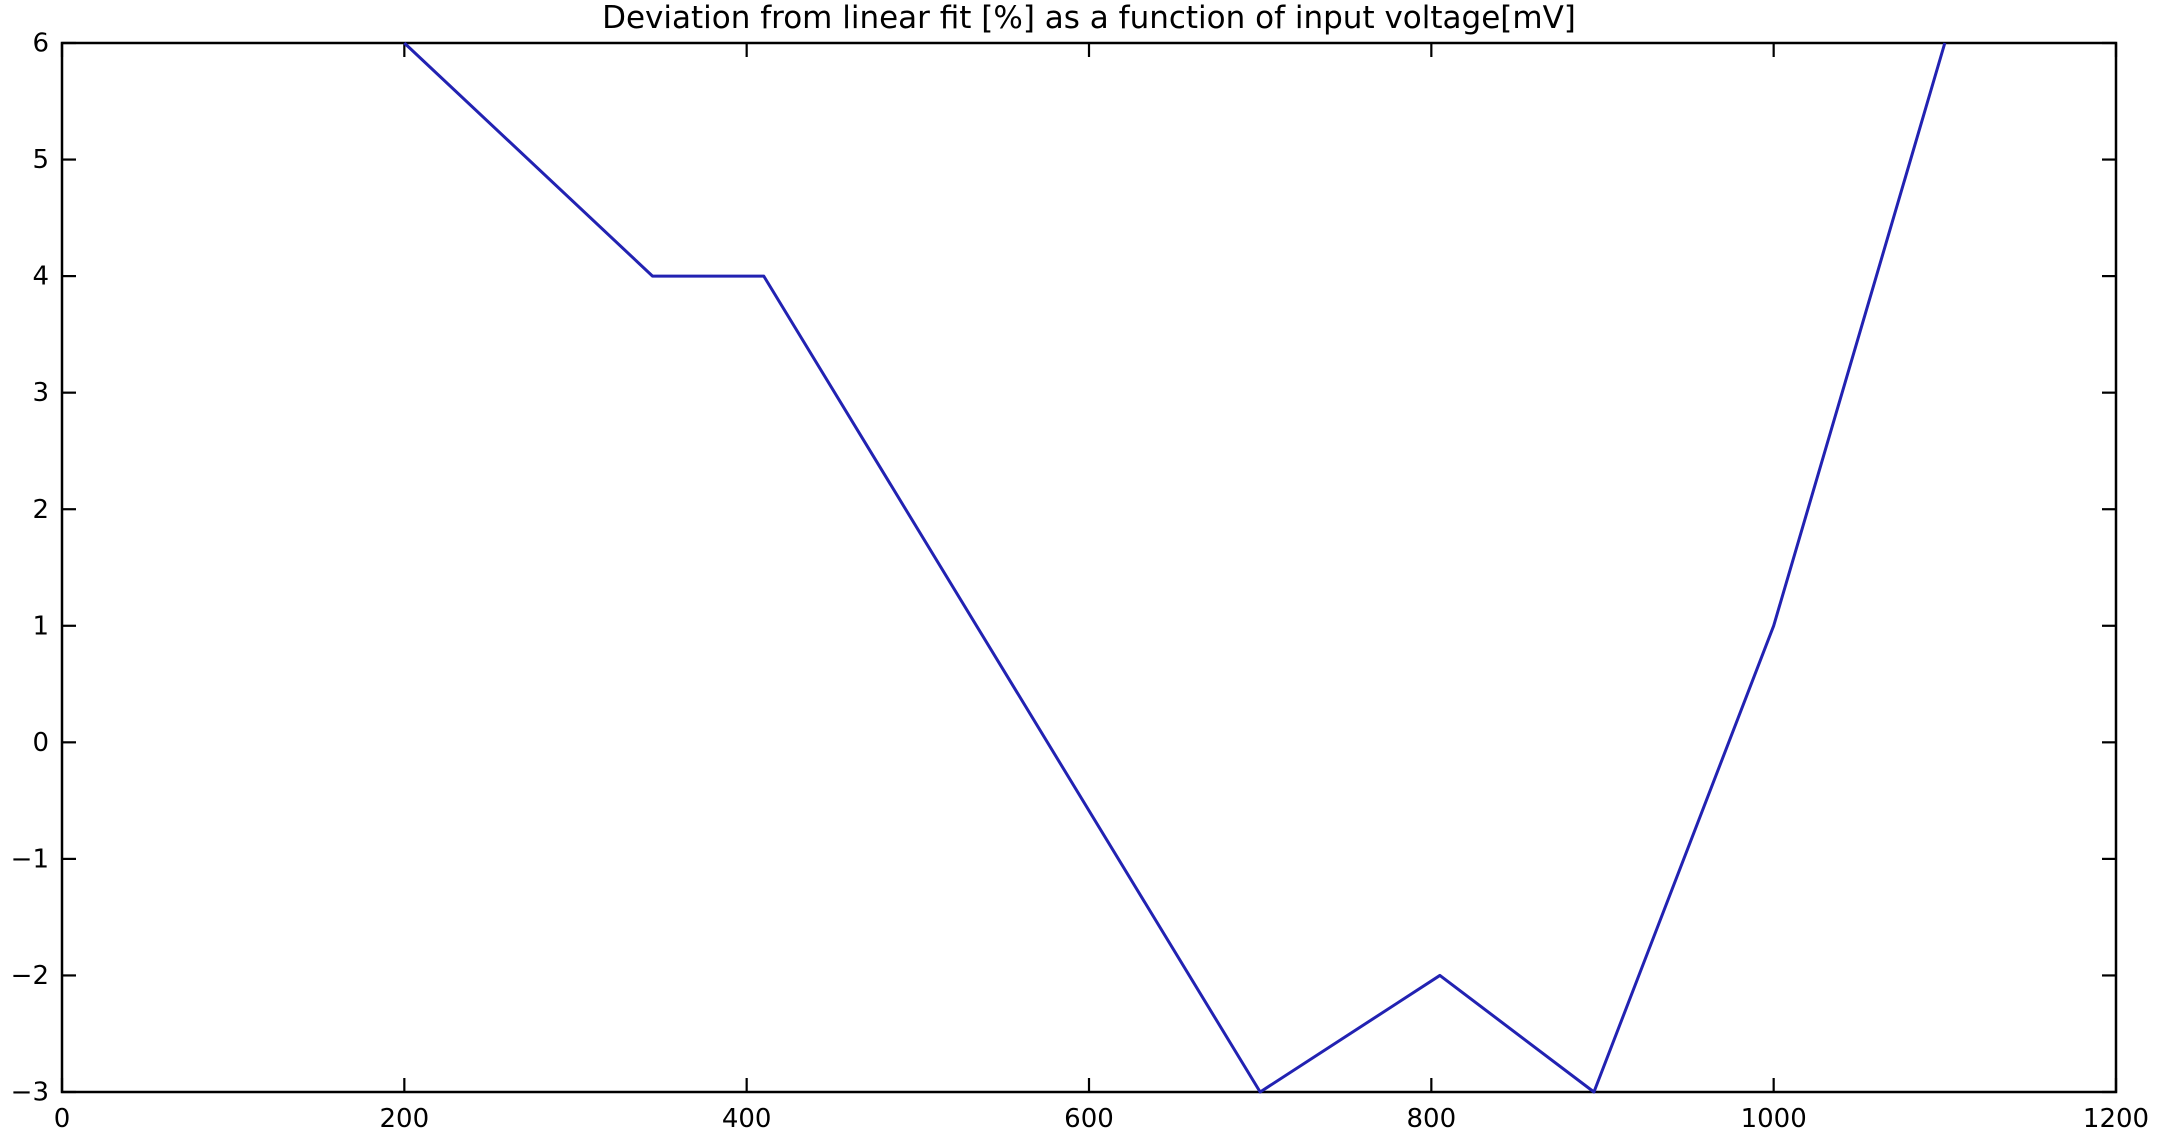 The image size is (2176, 1144). I want to click on y-tick-label: 5, so click(40, 160).